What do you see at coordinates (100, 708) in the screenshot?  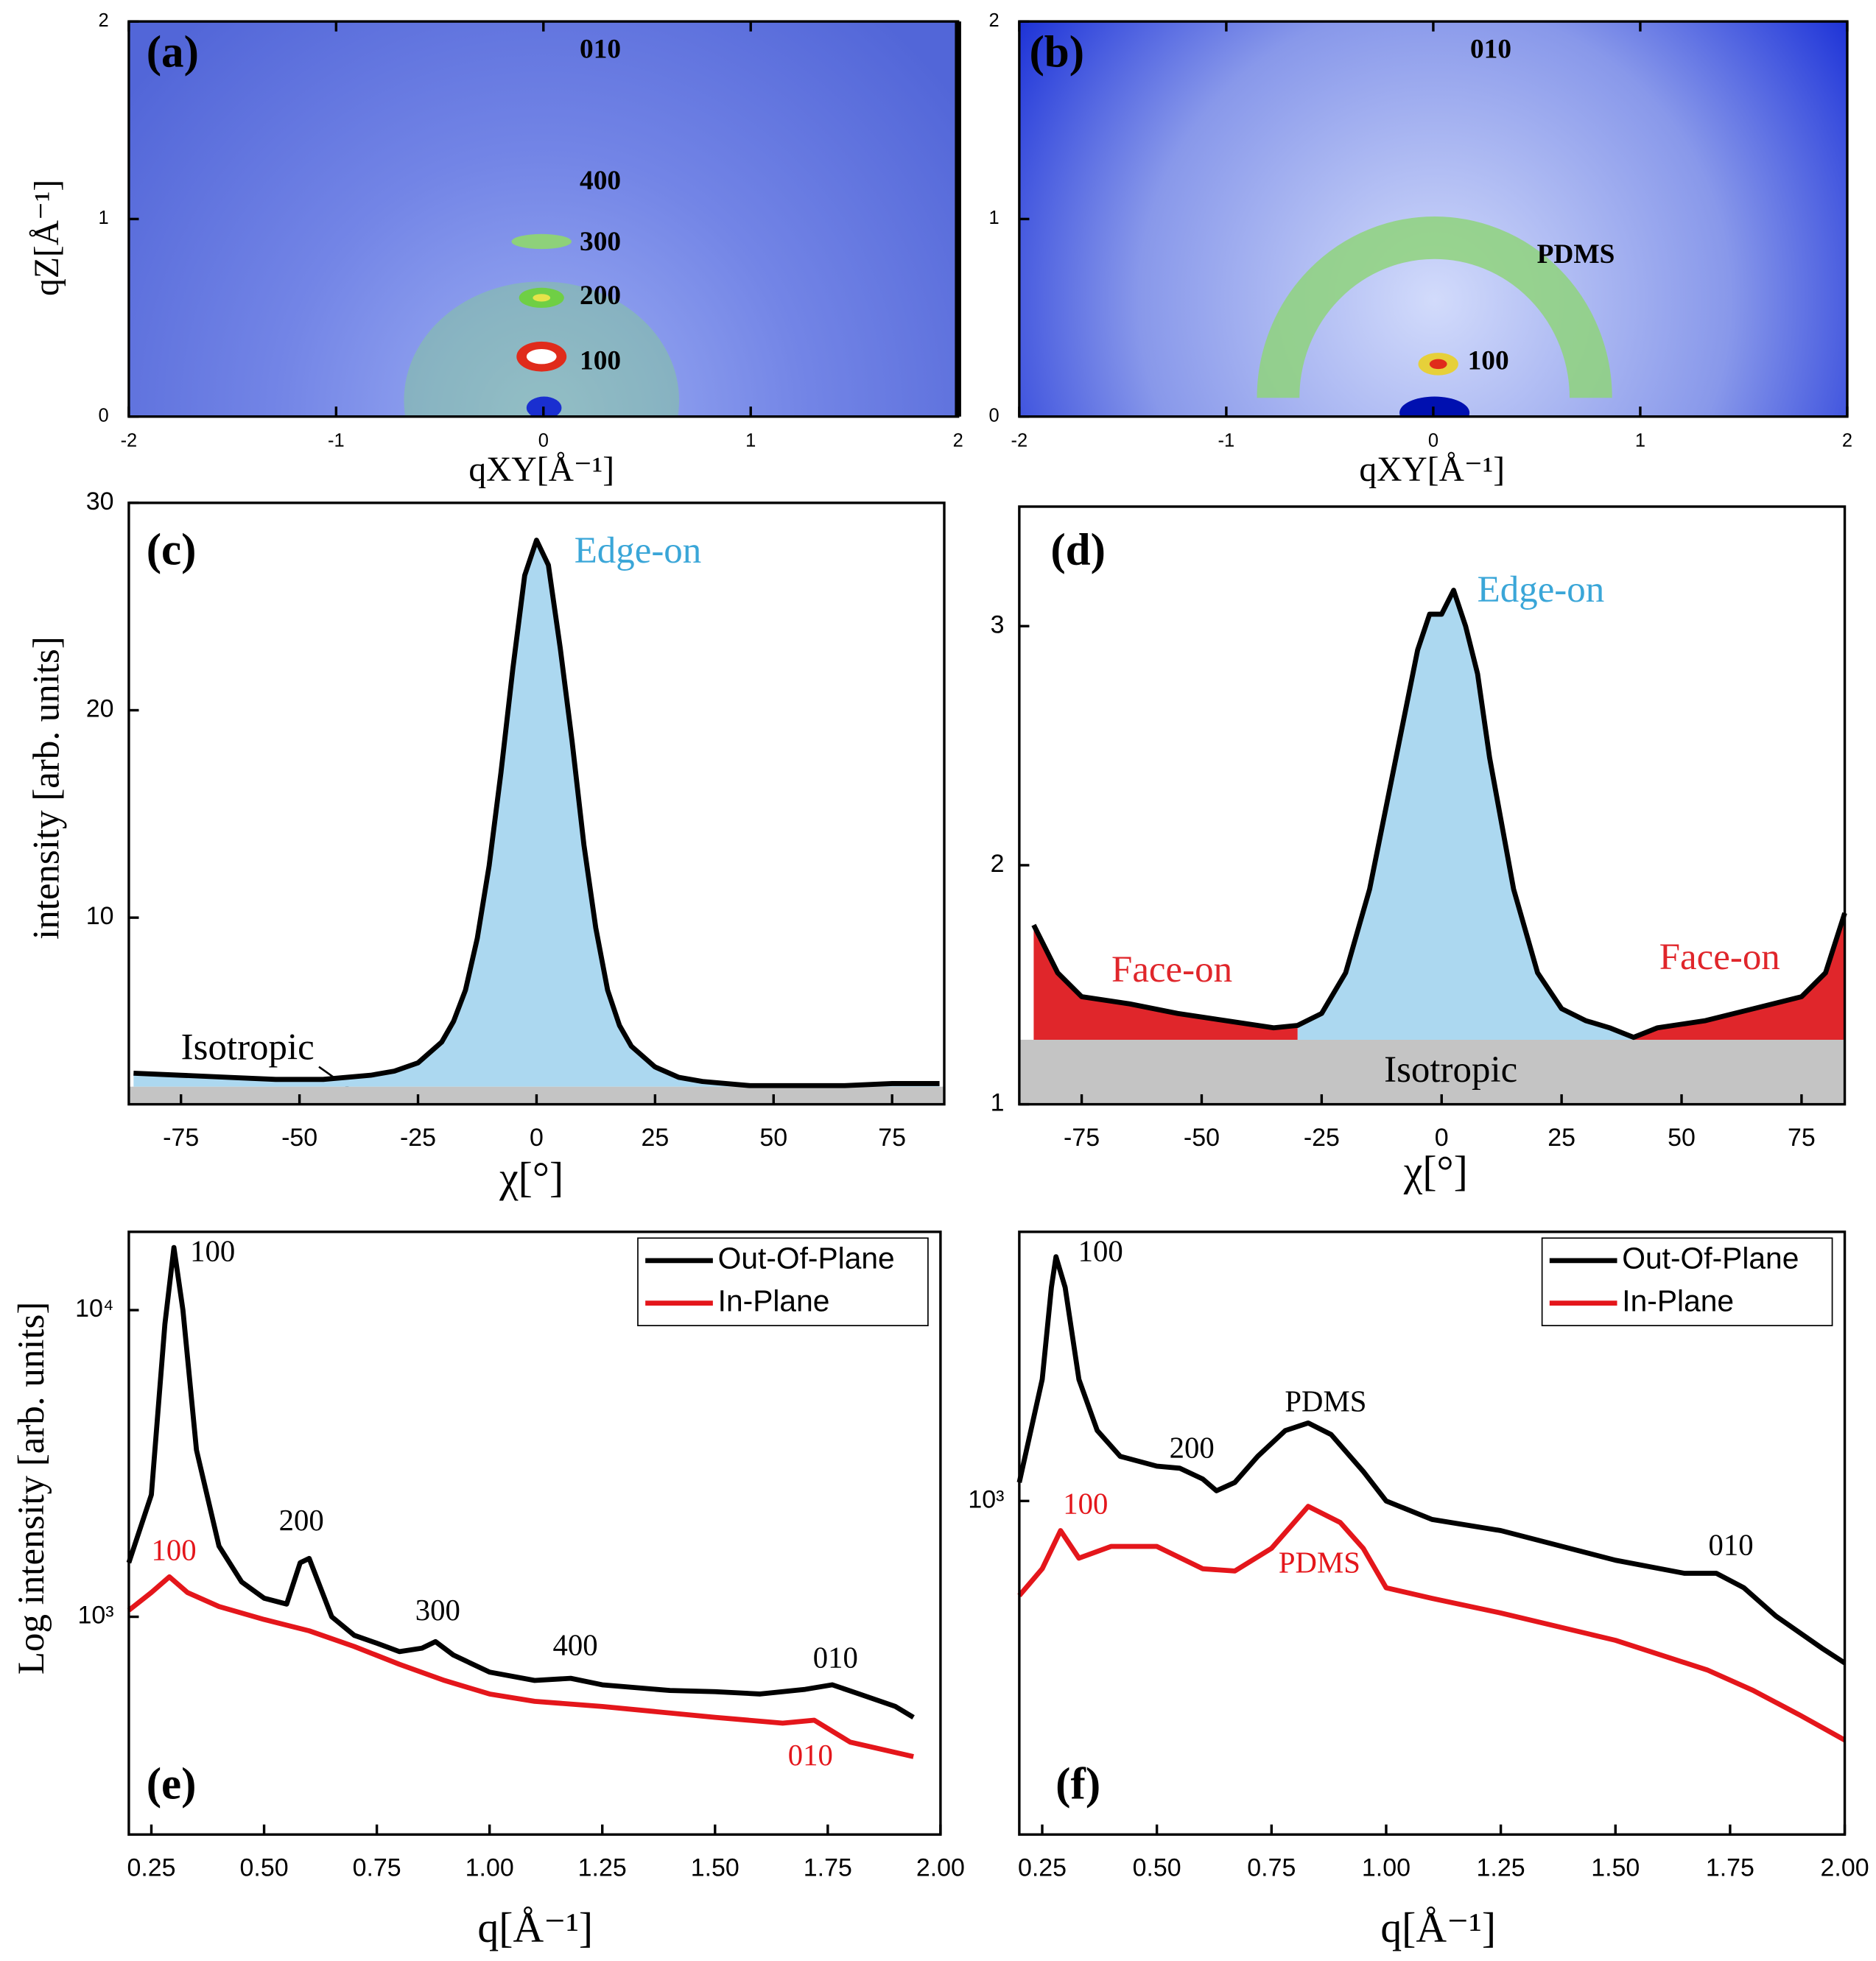 I see `y-tick-label: 20` at bounding box center [100, 708].